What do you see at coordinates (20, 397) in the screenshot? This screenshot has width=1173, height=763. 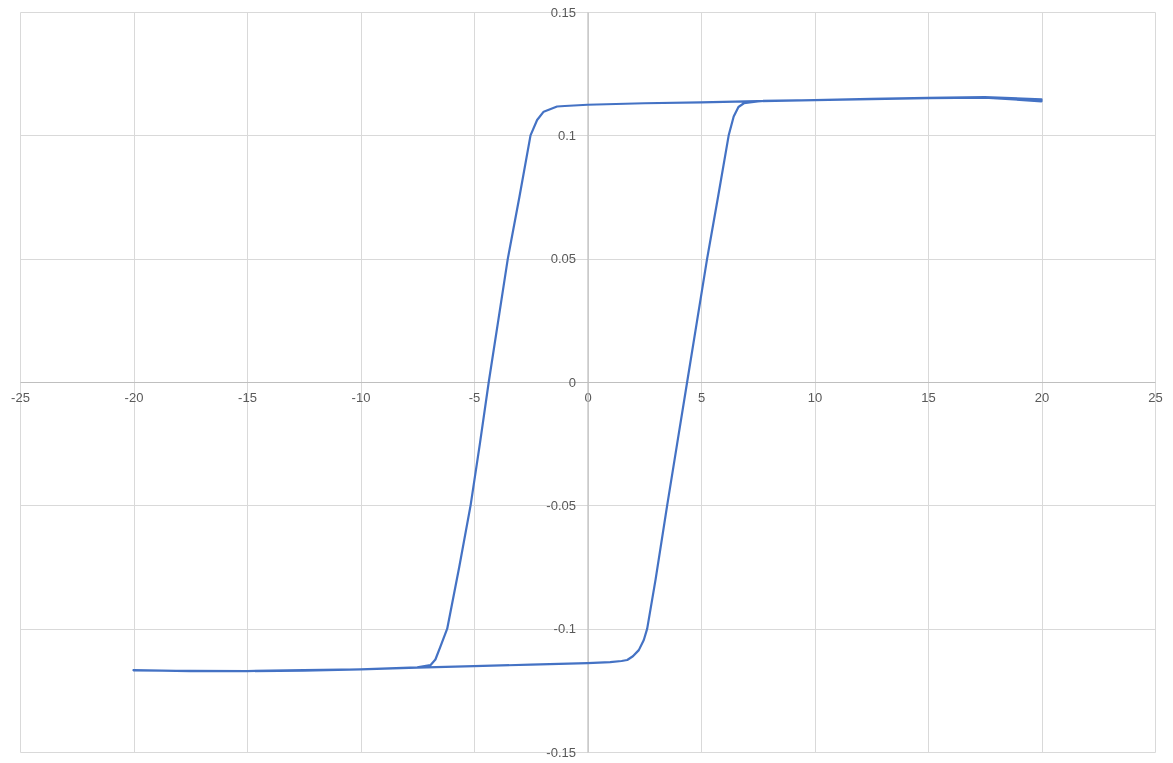 I see `x-tick-label: -25` at bounding box center [20, 397].